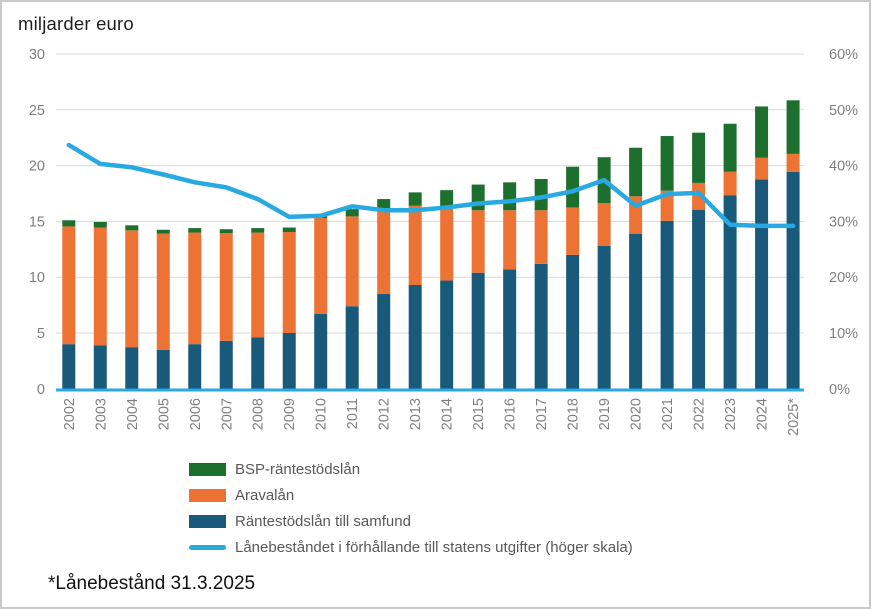 Image resolution: width=871 pixels, height=609 pixels. I want to click on left-axis-tick: 5, so click(41, 334).